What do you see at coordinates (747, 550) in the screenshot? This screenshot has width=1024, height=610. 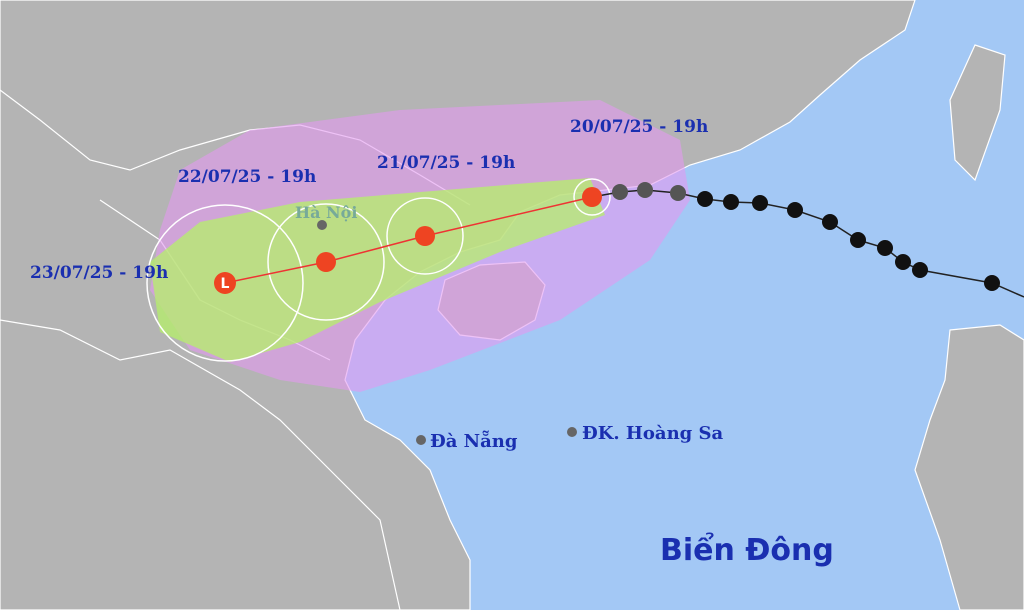 I see `sea-label: Biển Đông` at bounding box center [747, 550].